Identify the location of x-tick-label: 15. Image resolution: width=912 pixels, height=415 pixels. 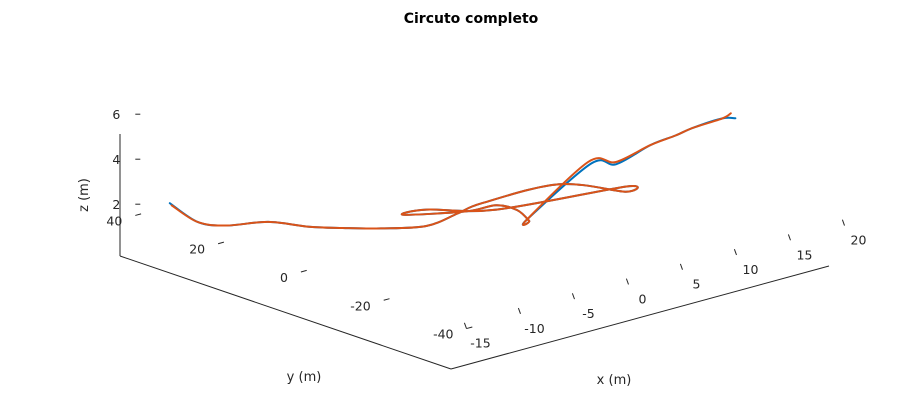
(805, 254).